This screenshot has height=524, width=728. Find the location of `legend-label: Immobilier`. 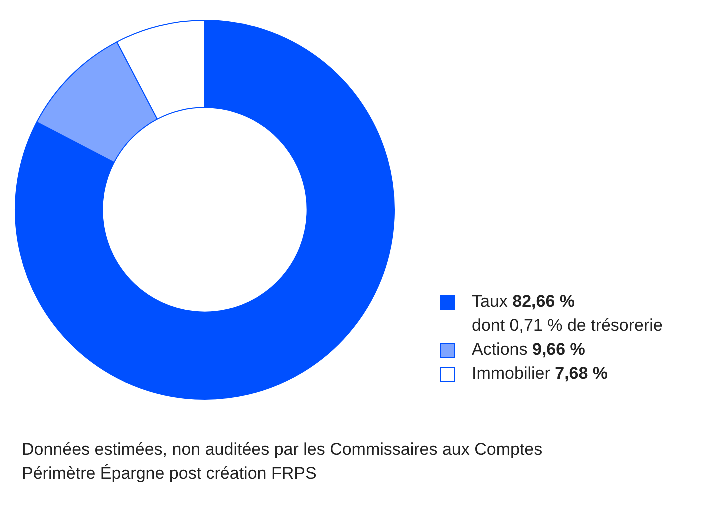

legend-label: Immobilier is located at coordinates (511, 373).